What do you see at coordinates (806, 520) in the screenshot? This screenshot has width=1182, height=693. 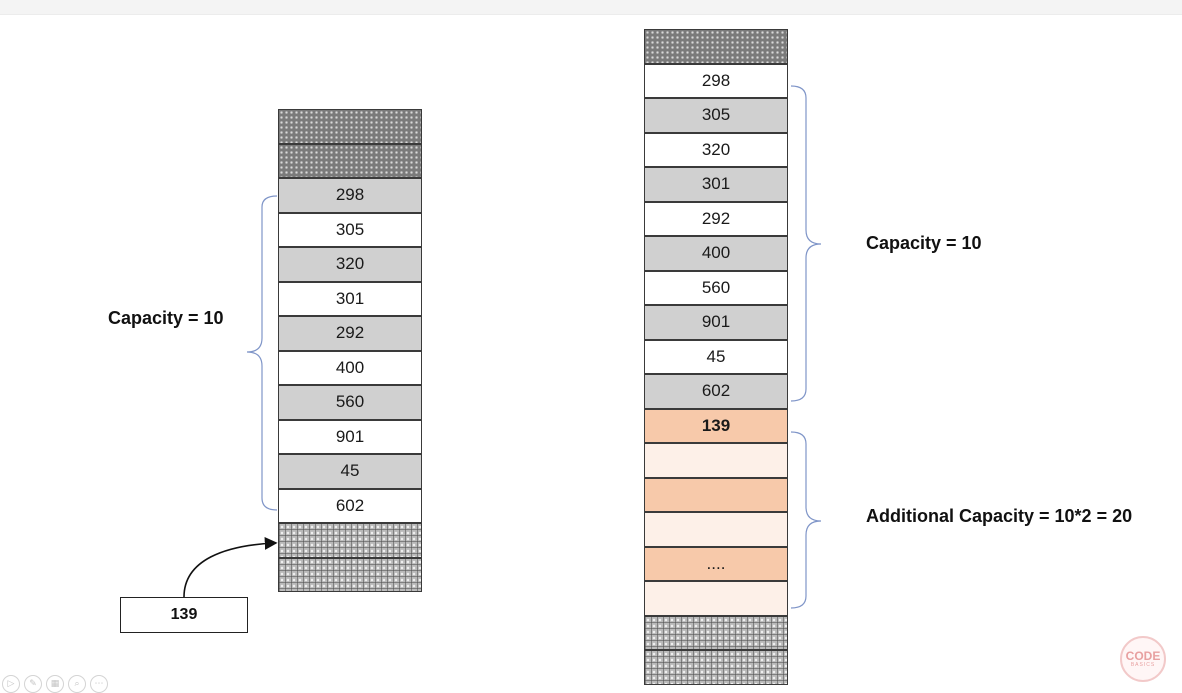 I see `right-additional-brace` at bounding box center [806, 520].